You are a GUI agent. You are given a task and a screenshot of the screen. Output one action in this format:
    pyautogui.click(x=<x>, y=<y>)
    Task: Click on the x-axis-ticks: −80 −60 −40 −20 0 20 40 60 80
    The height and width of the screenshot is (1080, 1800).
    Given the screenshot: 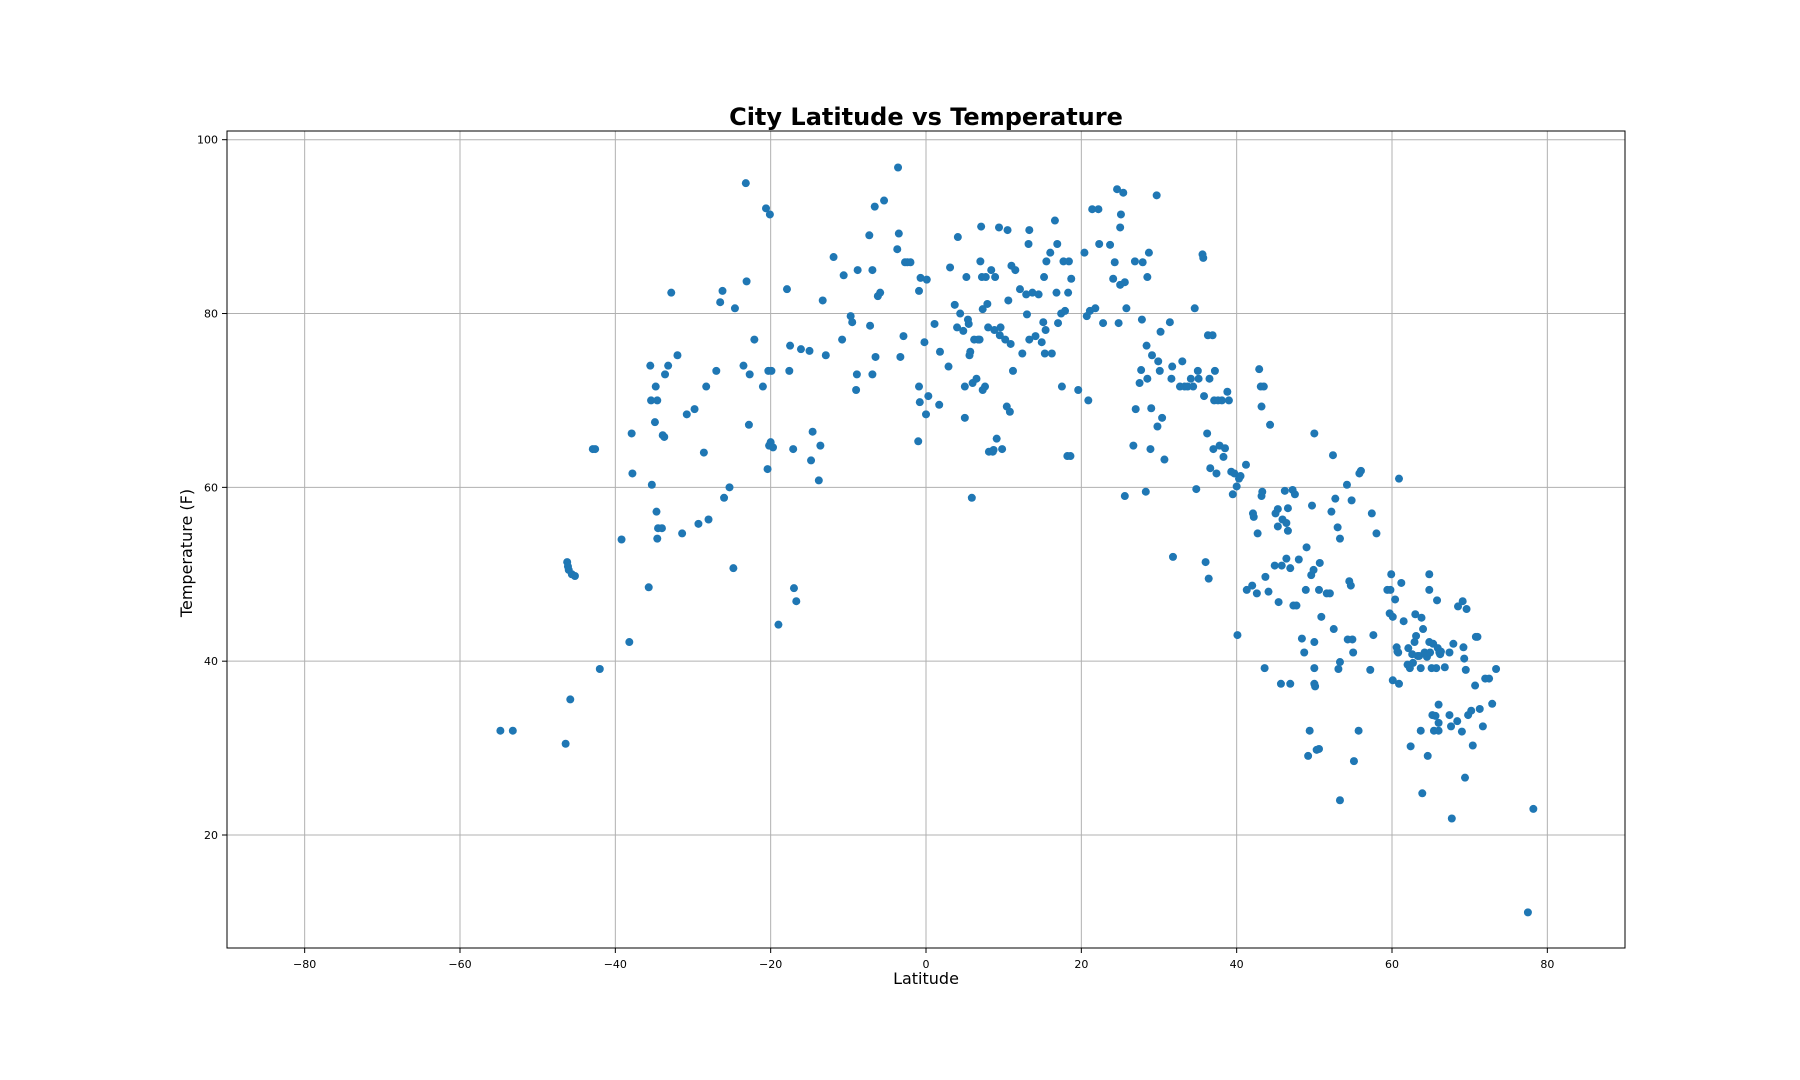 What is the action you would take?
    pyautogui.click(x=923, y=959)
    